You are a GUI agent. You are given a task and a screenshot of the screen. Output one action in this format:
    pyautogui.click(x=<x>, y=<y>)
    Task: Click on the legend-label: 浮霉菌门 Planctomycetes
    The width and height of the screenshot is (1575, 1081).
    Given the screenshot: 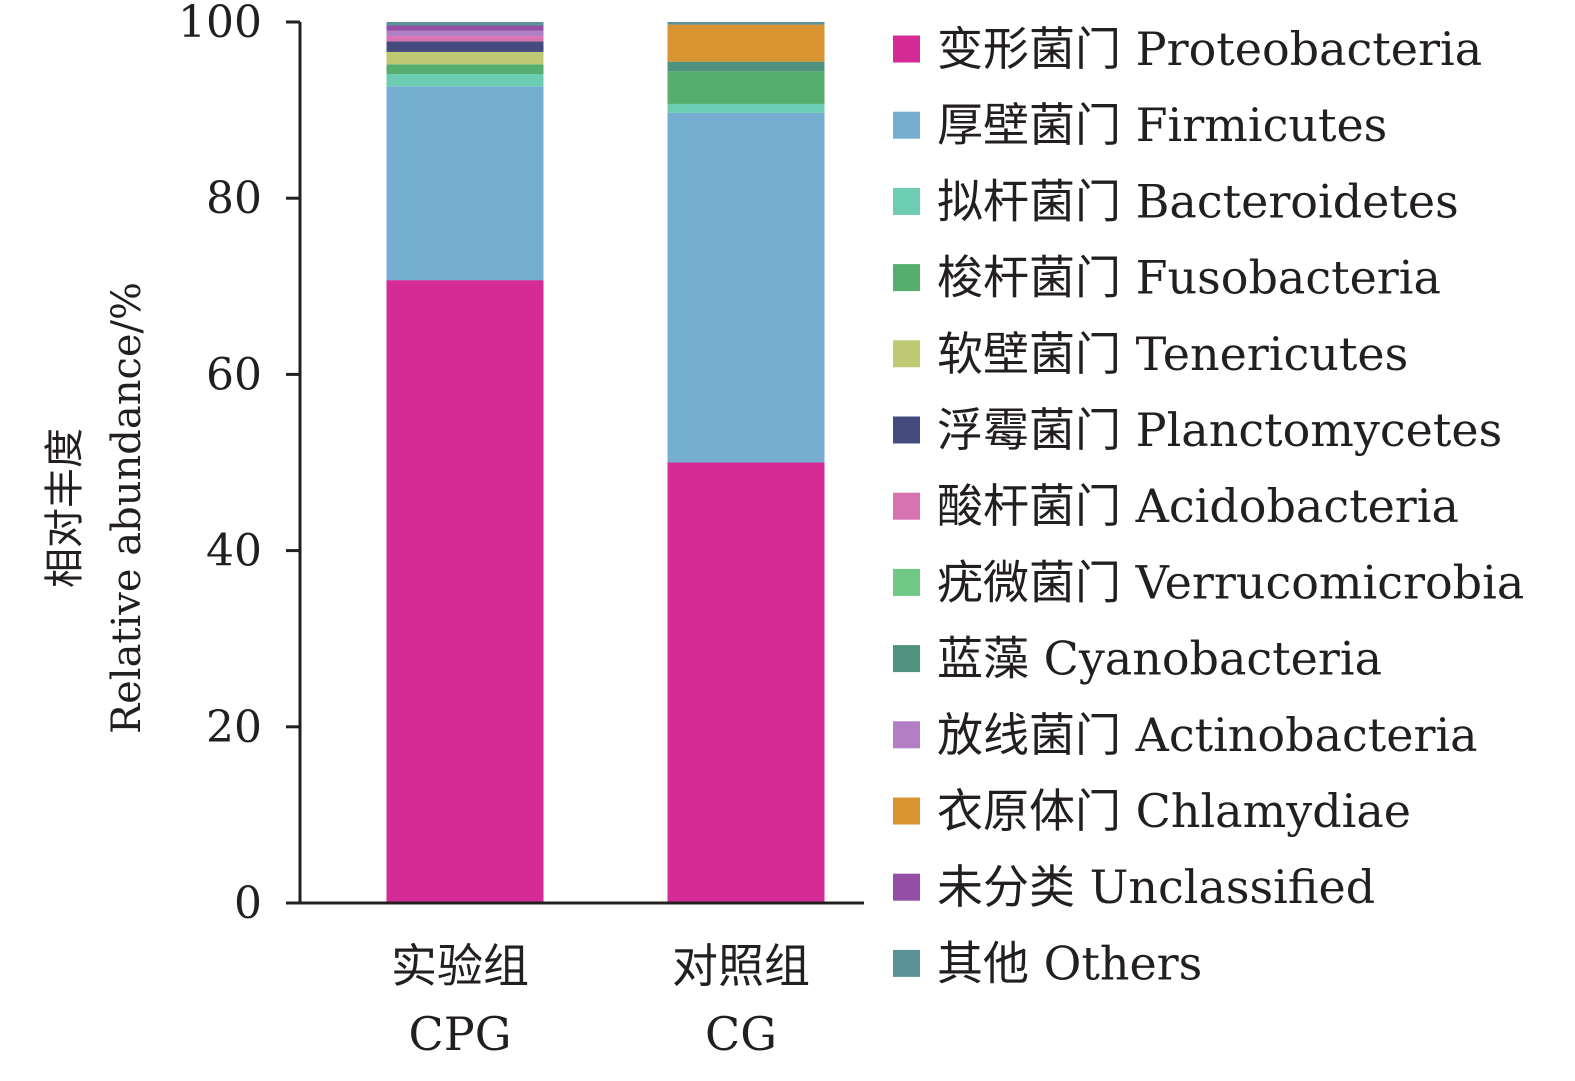 What is the action you would take?
    pyautogui.click(x=1219, y=430)
    